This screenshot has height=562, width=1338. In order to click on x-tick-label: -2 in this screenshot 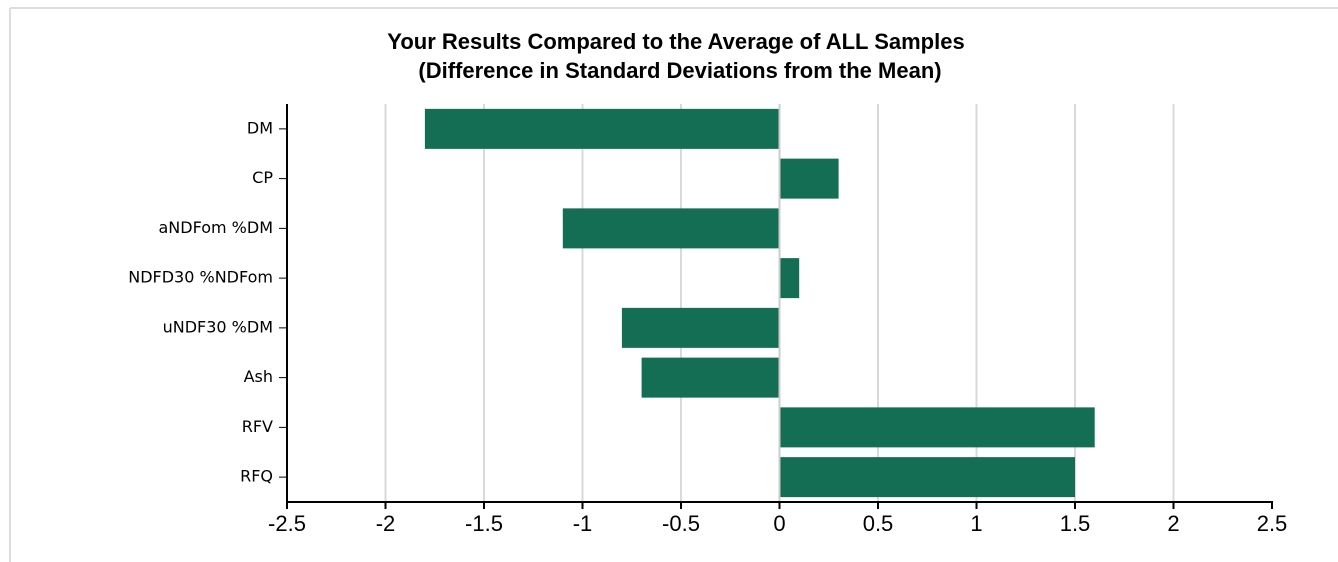, I will do `click(386, 523)`.